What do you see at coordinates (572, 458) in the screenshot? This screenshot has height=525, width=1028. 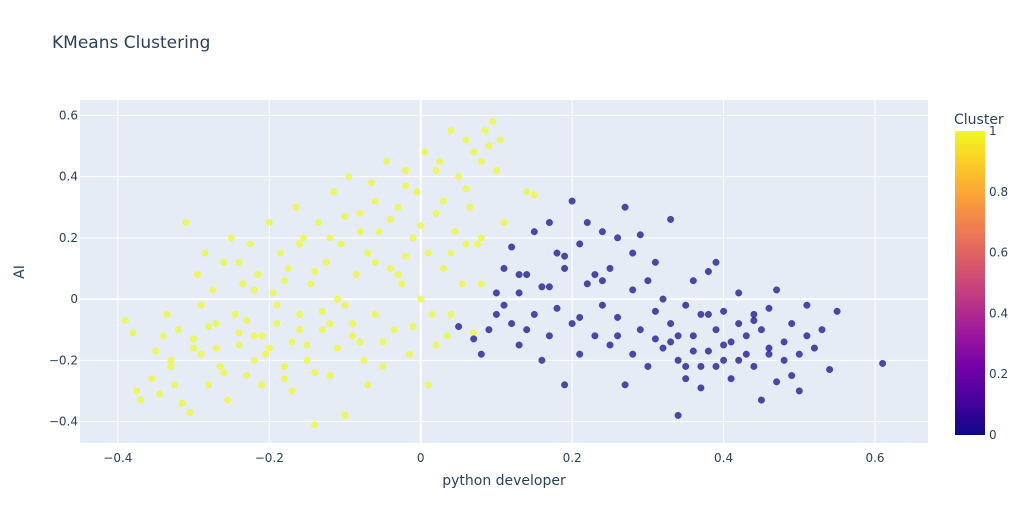 I see `x-tick-label: 0.2` at bounding box center [572, 458].